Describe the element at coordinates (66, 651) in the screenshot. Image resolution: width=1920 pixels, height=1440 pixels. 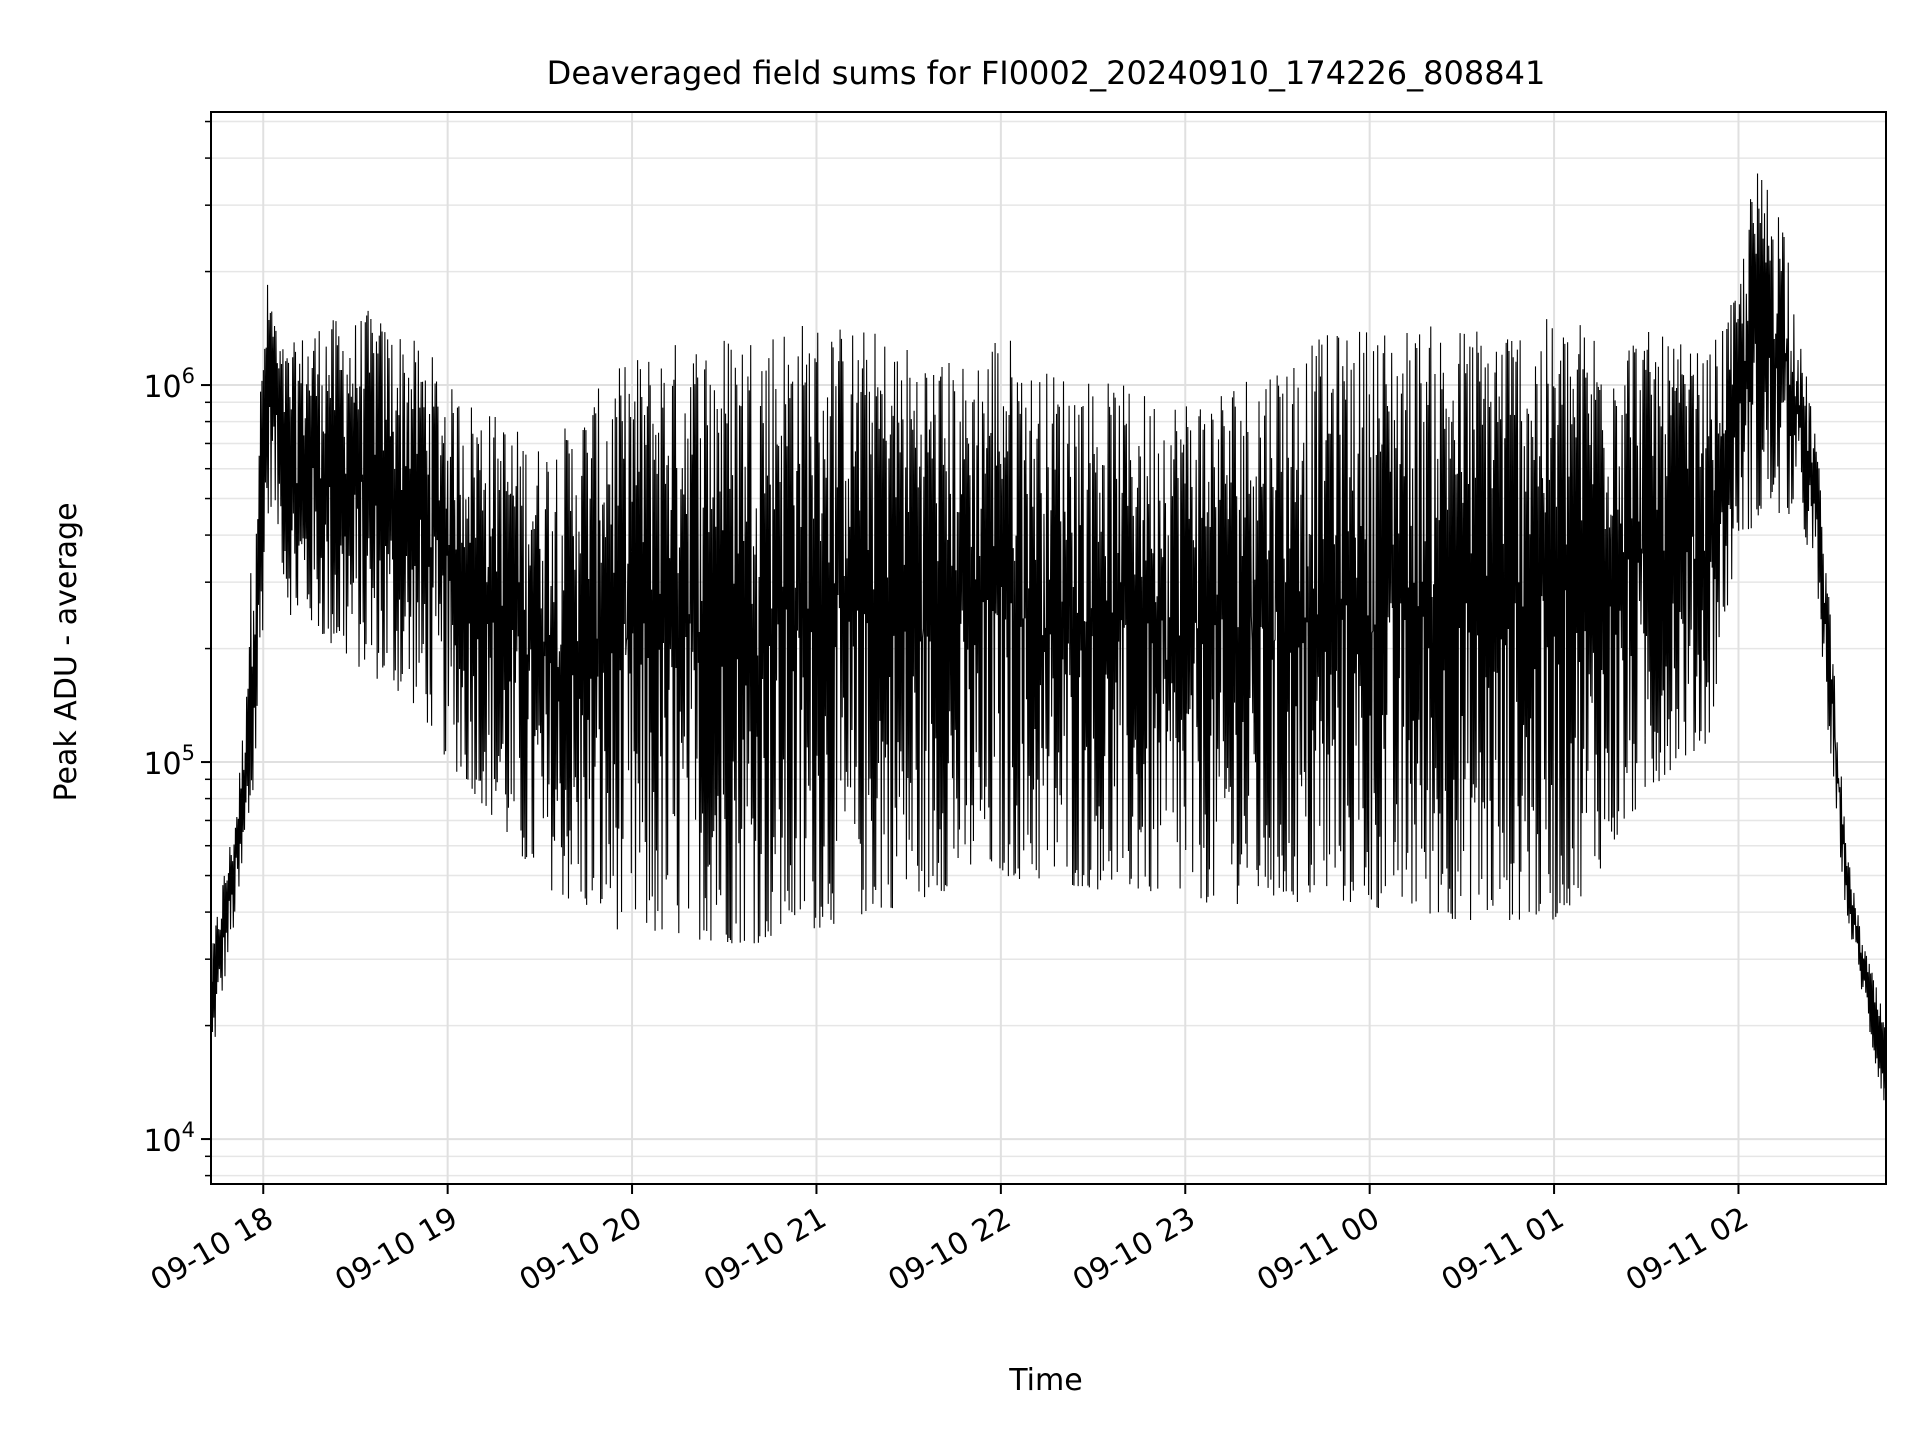
I see `y-axis-label: Peak ADU - average` at that location.